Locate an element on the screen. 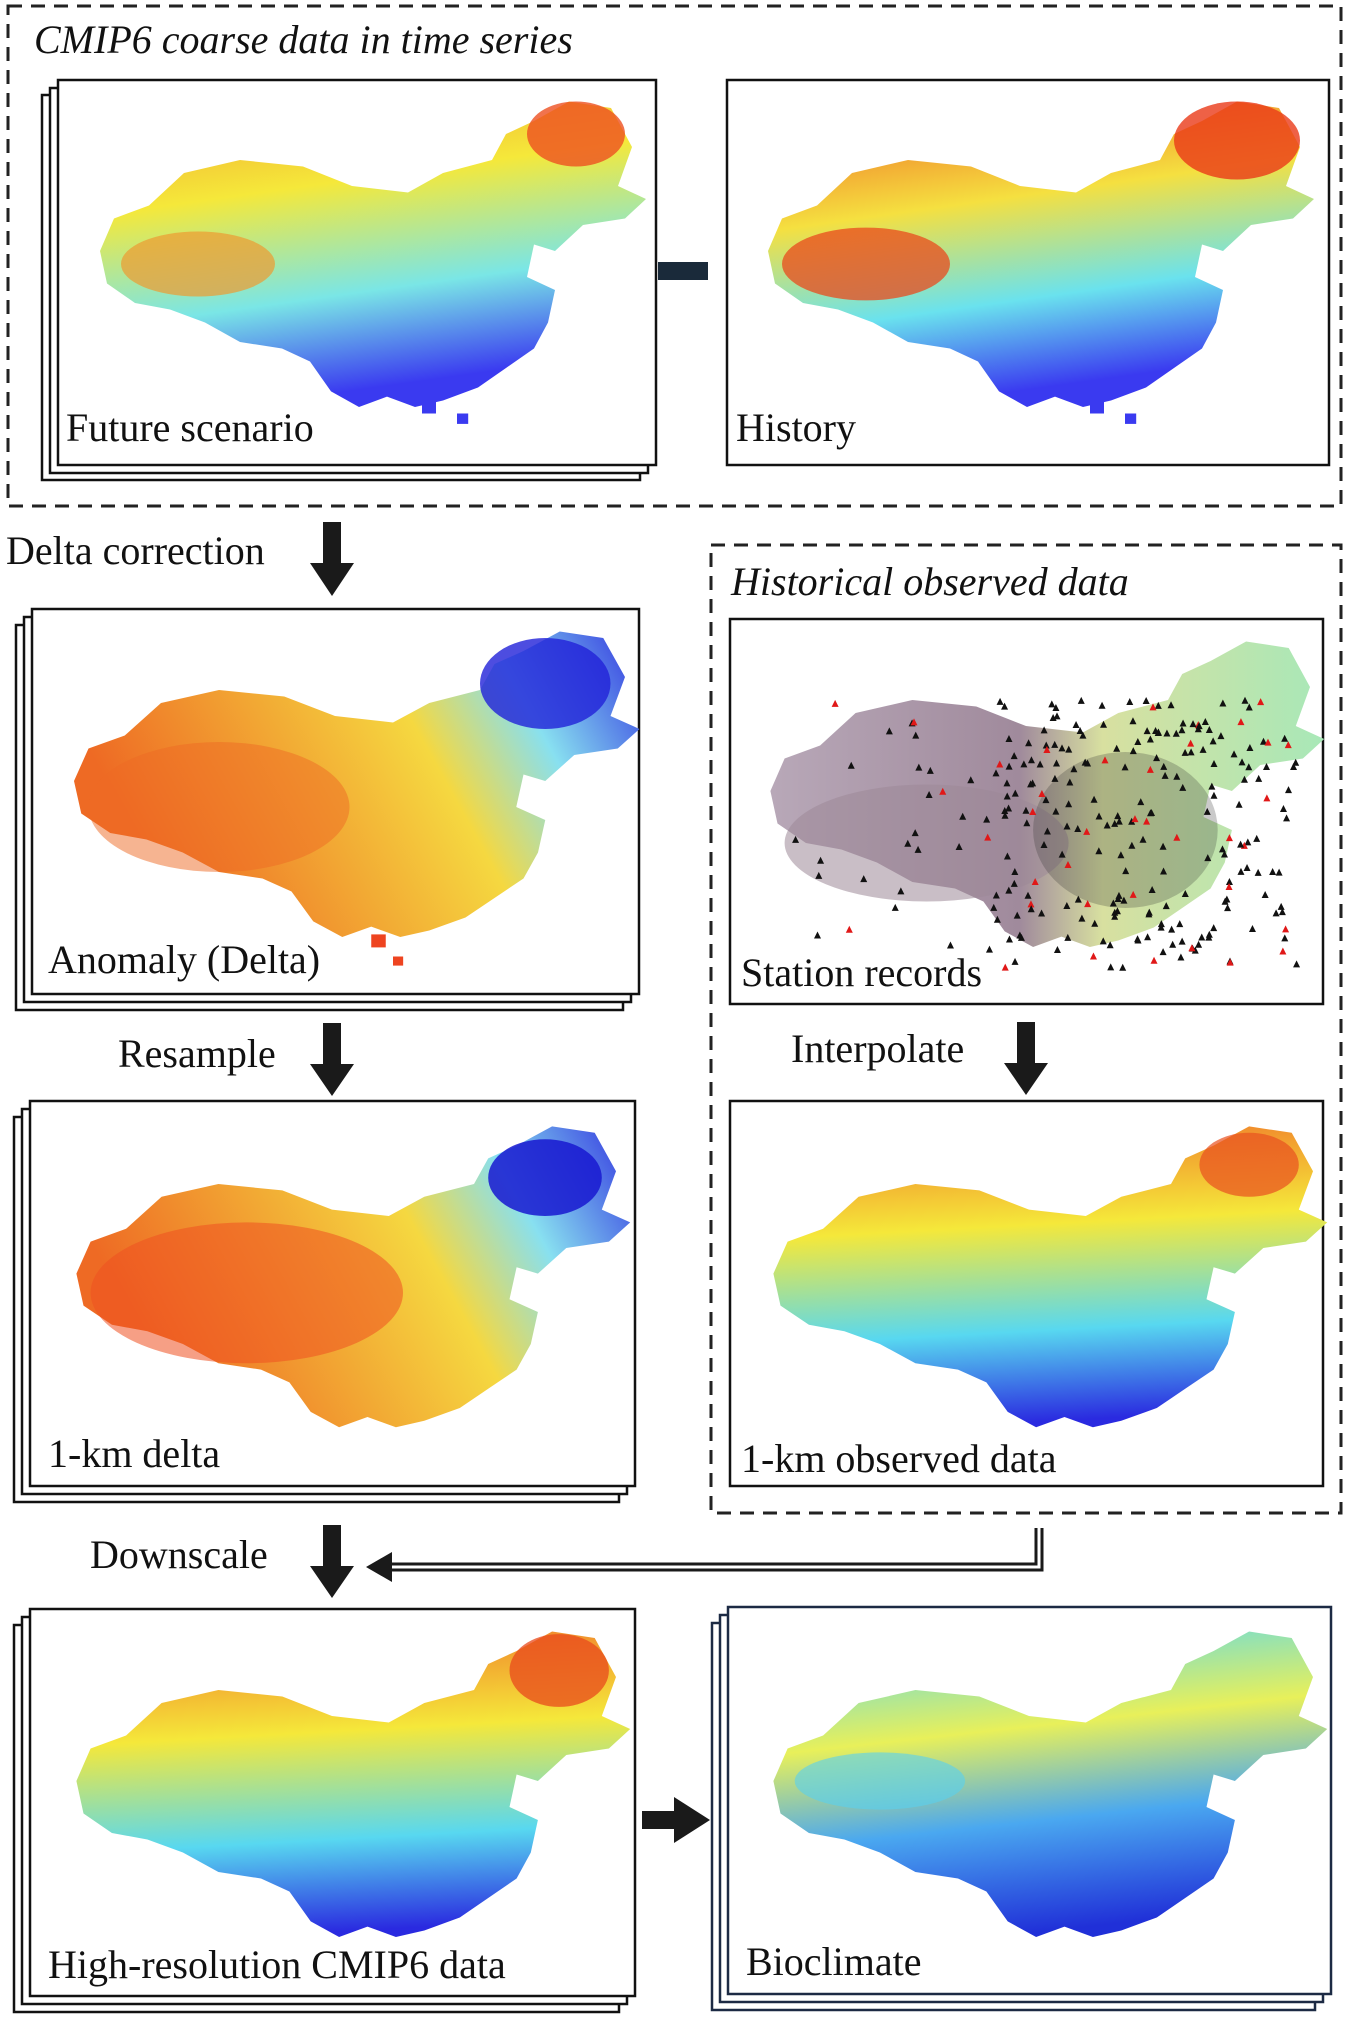  interpolate-label: Interpolate is located at coordinates (878, 1048).